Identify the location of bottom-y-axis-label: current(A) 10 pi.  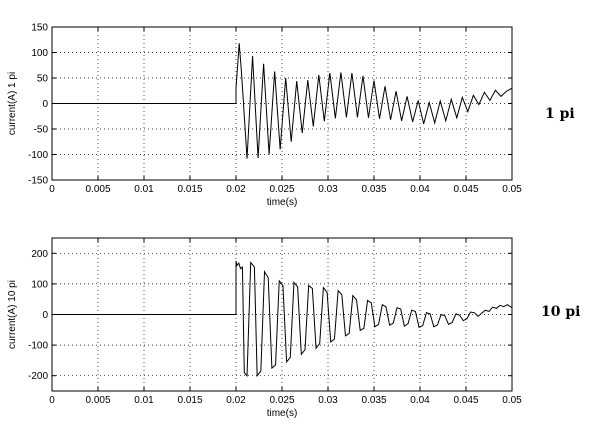
(12, 314).